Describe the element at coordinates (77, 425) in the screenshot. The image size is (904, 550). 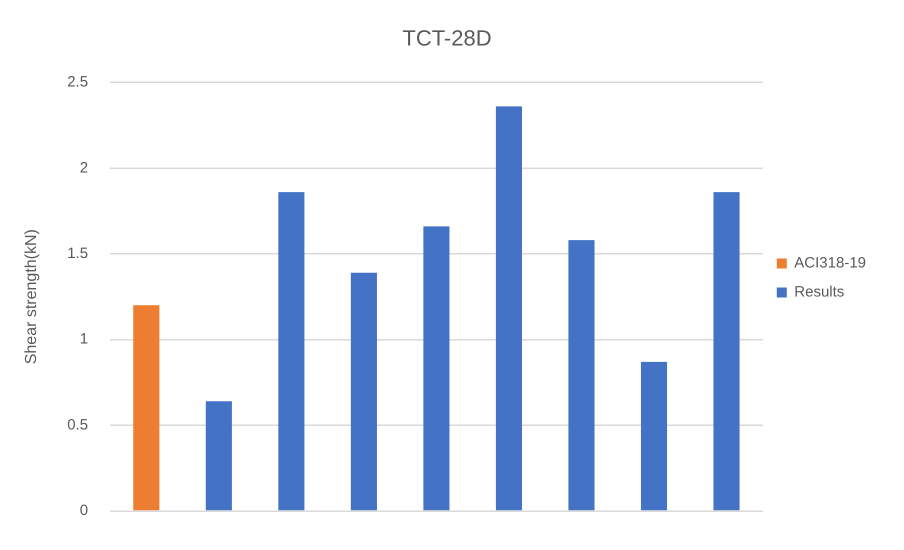
I see `y-tick-label: 0.5` at that location.